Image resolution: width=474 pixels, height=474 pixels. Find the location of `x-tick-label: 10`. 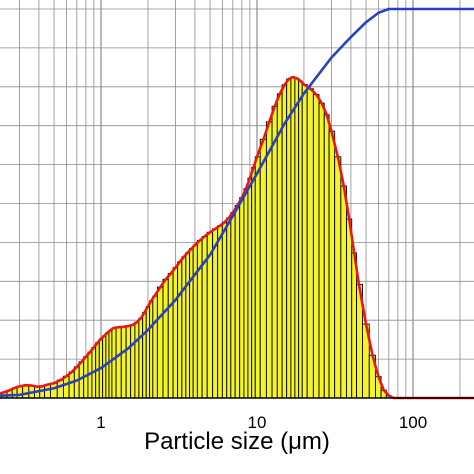

x-tick-label: 10 is located at coordinates (257, 422).